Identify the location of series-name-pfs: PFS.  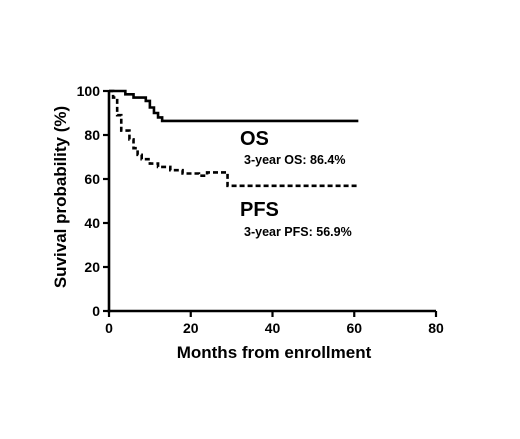
(259, 210).